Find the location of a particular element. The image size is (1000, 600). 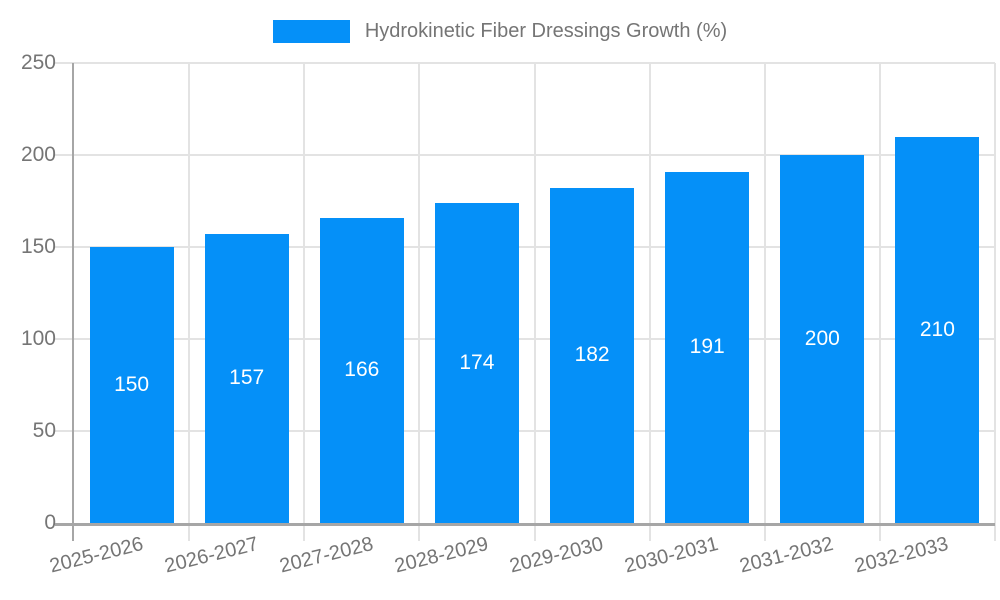

bar-2025-2026: 150 is located at coordinates (131, 385).